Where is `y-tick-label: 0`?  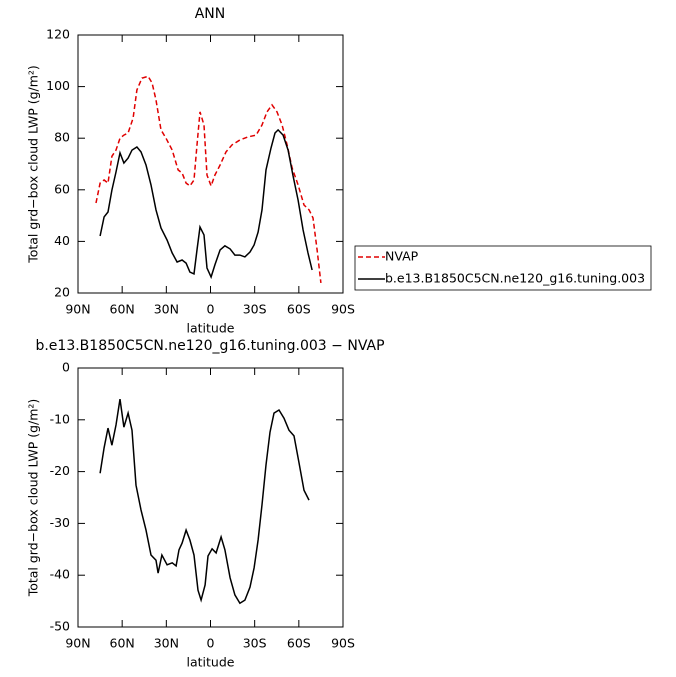
y-tick-label: 0 is located at coordinates (66, 367).